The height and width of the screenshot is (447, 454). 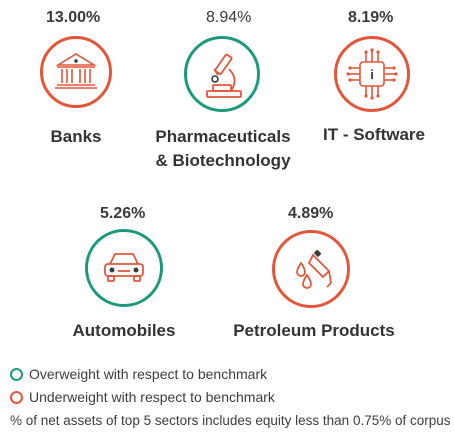 What do you see at coordinates (314, 330) in the screenshot?
I see `sector-label: Petroleum Products` at bounding box center [314, 330].